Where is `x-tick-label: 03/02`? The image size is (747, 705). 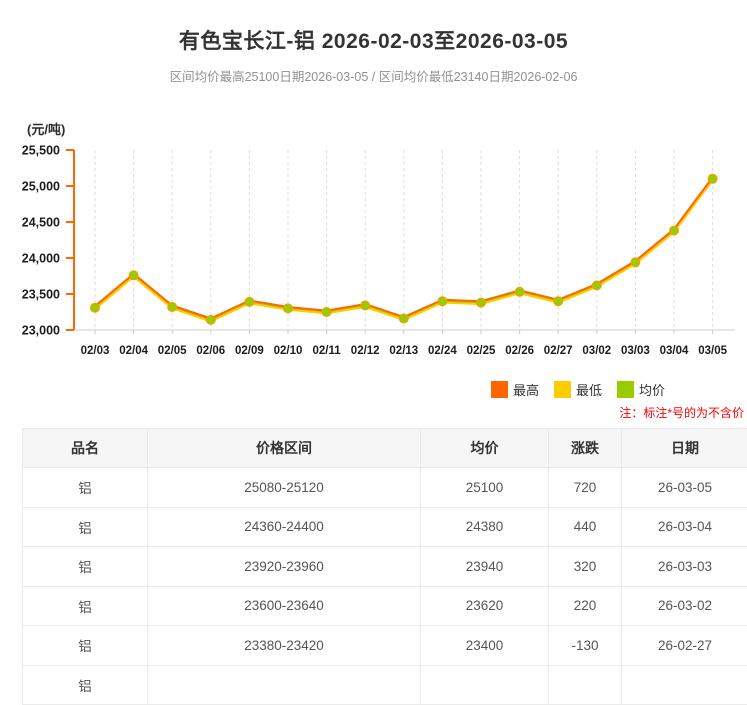 x-tick-label: 03/02 is located at coordinates (596, 351).